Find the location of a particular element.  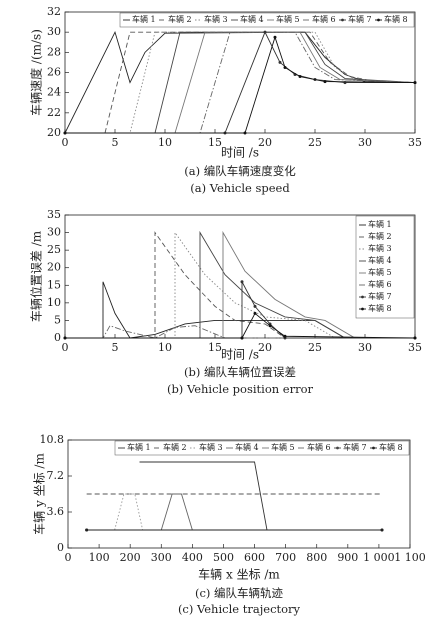

y-tick-label: 24 is located at coordinates (54, 92).